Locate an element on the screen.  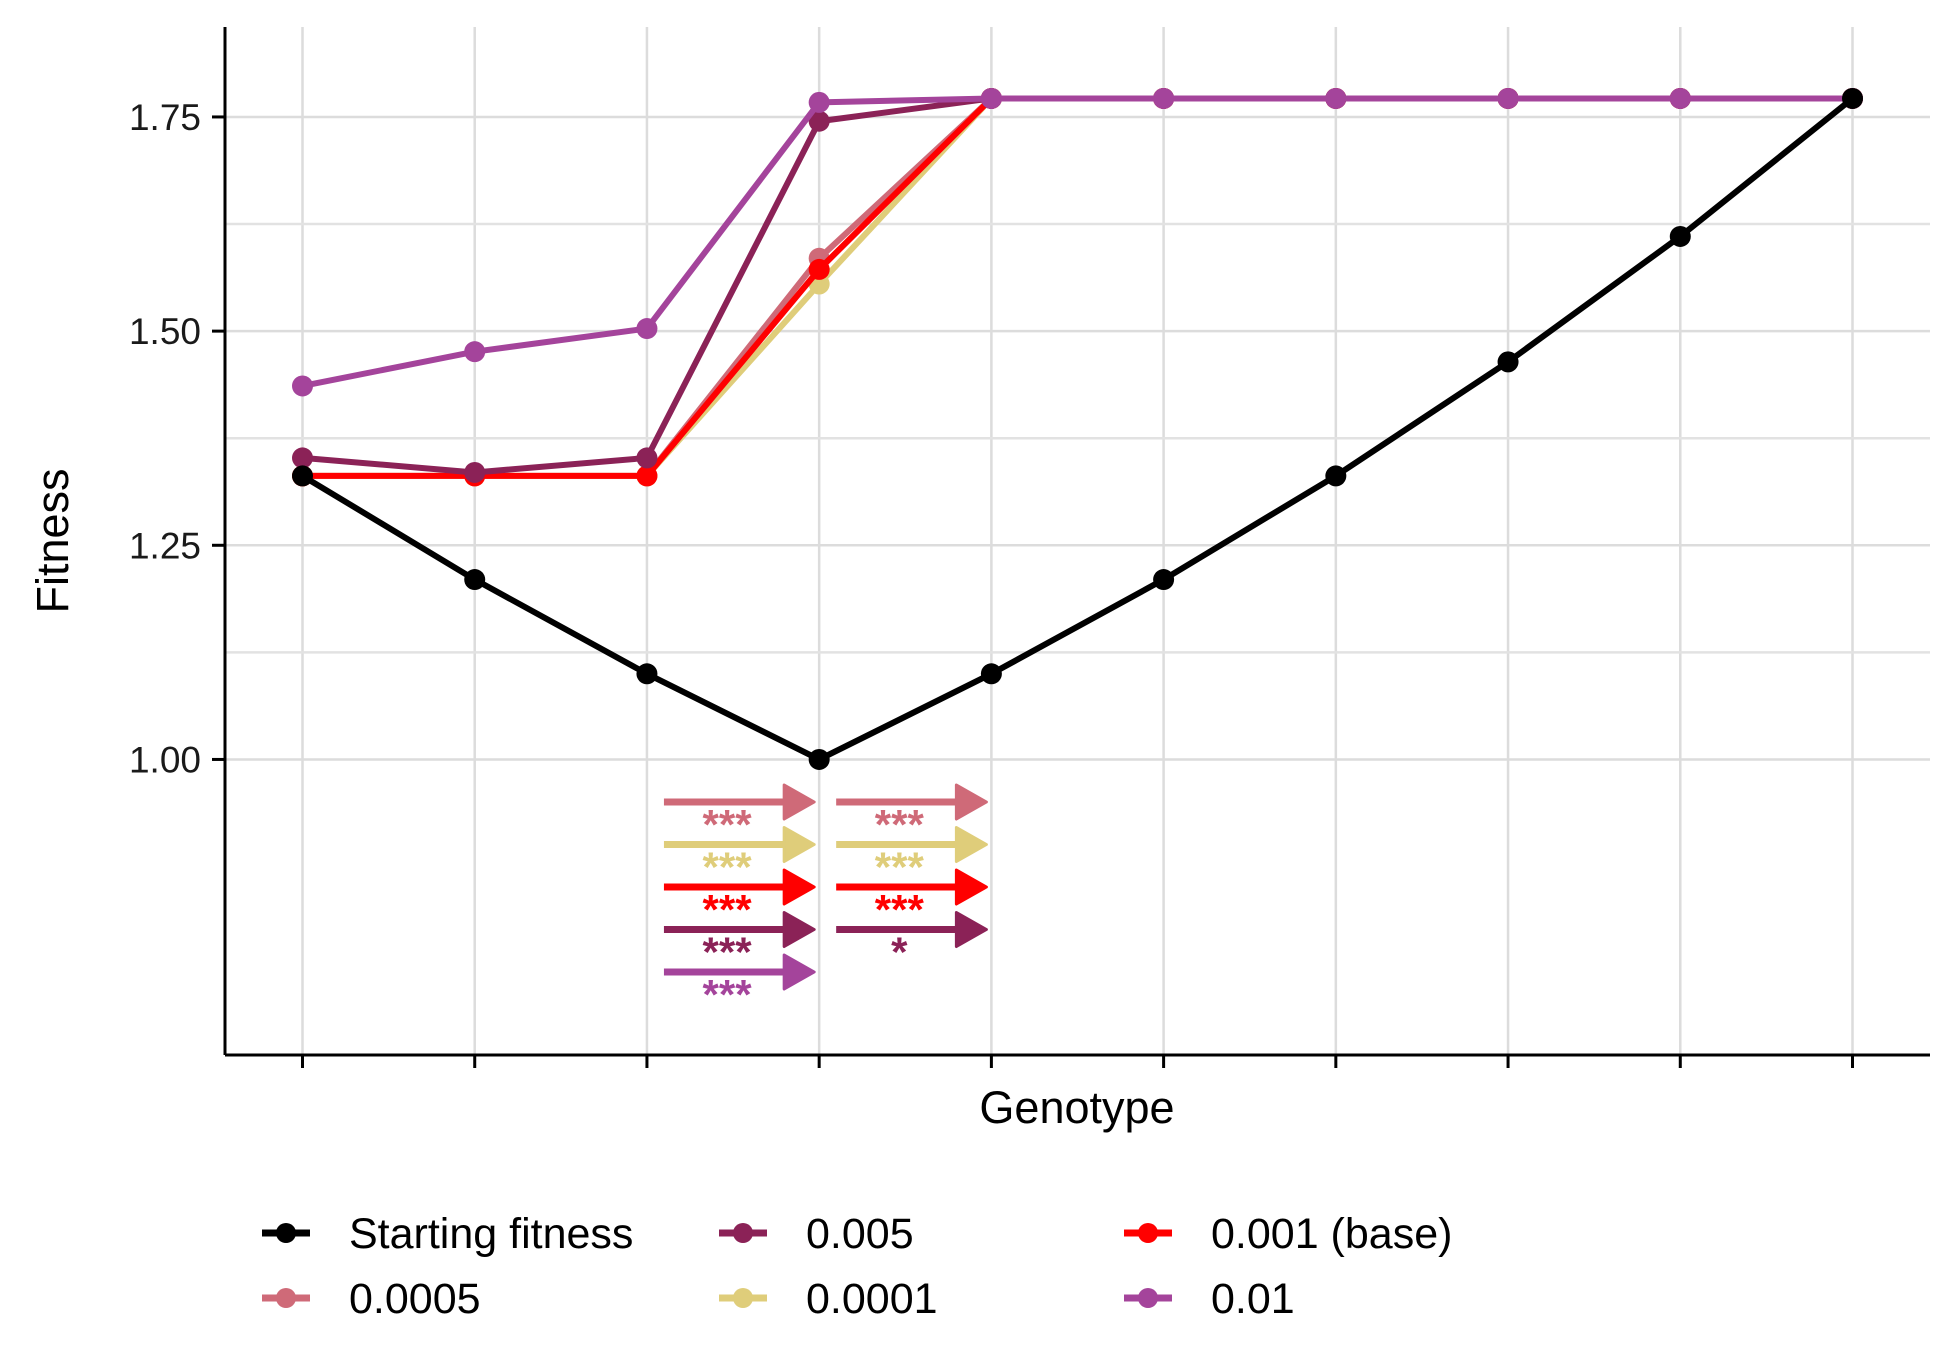
legend-label: 0.005 is located at coordinates (860, 1234).